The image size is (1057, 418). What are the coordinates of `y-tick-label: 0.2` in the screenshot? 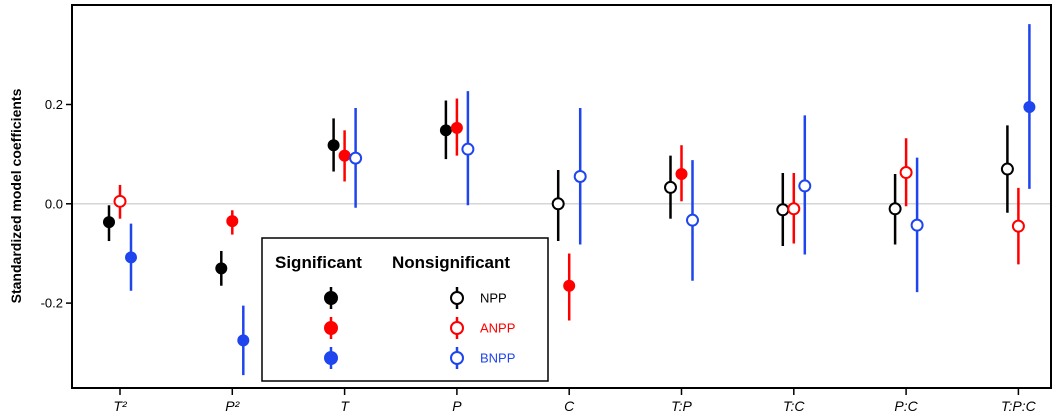 It's located at (54, 104).